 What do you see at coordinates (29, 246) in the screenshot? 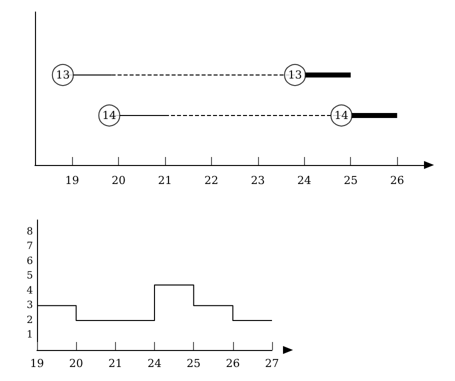
I see `y-tick-label: 7` at bounding box center [29, 246].